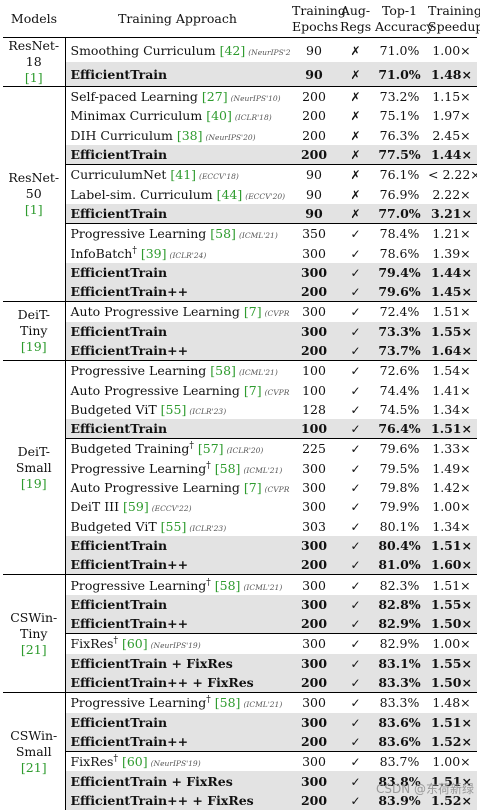 The height and width of the screenshot is (810, 480). Describe the element at coordinates (355, 213) in the screenshot. I see `cross-icon: ✗` at that location.